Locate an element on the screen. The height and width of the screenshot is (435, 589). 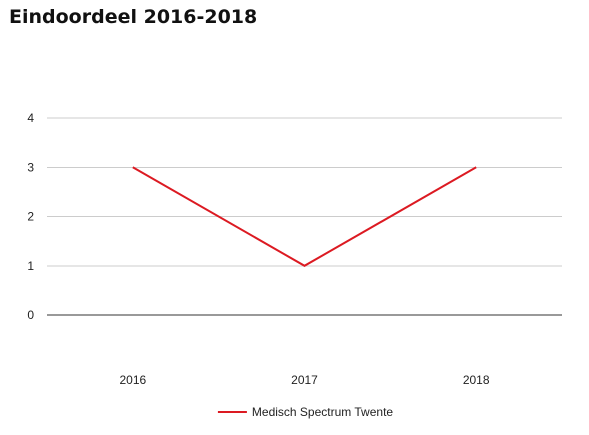
chart-title: Eindoordeel 2016-2018 is located at coordinates (133, 17).